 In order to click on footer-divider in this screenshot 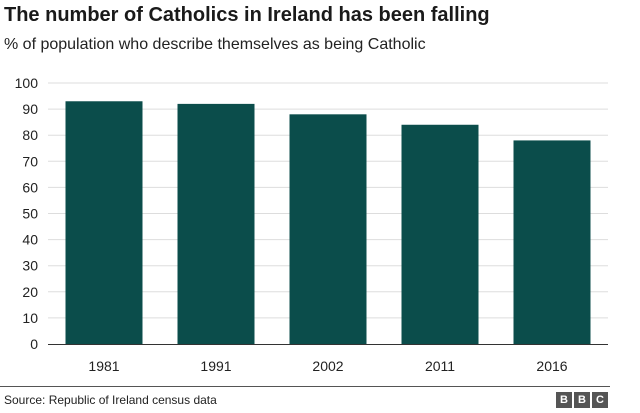, I will do `click(305, 386)`.